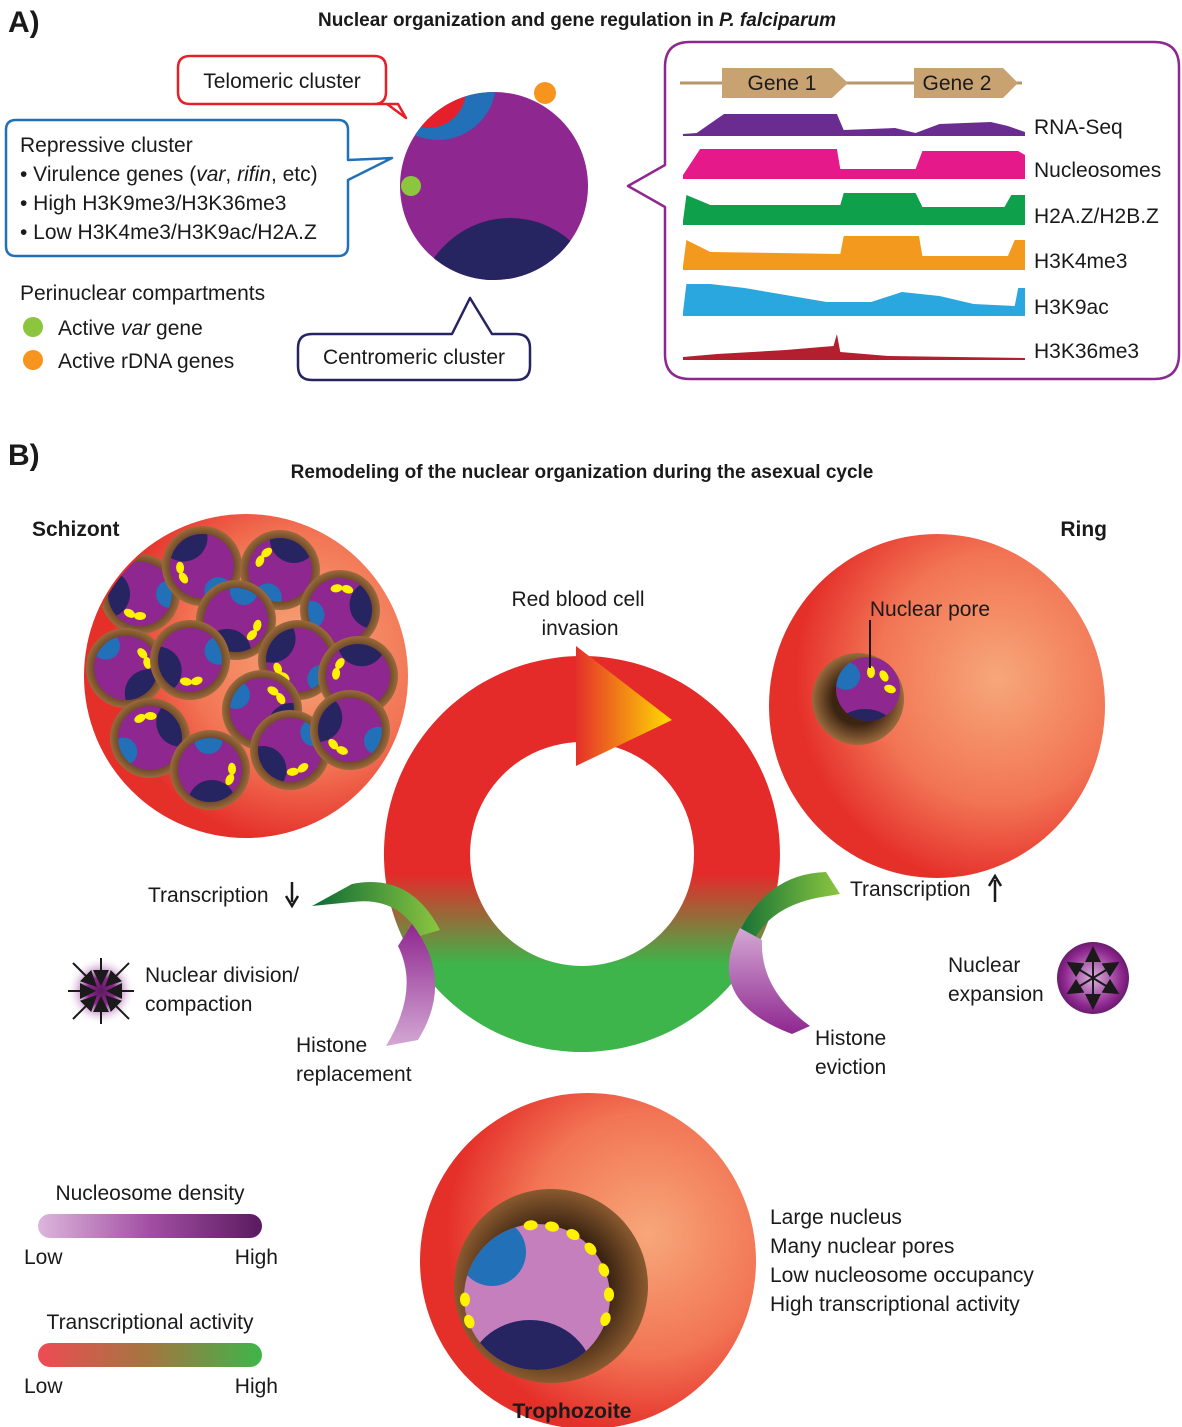 This screenshot has width=1182, height=1427. Describe the element at coordinates (146, 361) in the screenshot. I see `active-rdna-label: Active rDNA genes` at that location.